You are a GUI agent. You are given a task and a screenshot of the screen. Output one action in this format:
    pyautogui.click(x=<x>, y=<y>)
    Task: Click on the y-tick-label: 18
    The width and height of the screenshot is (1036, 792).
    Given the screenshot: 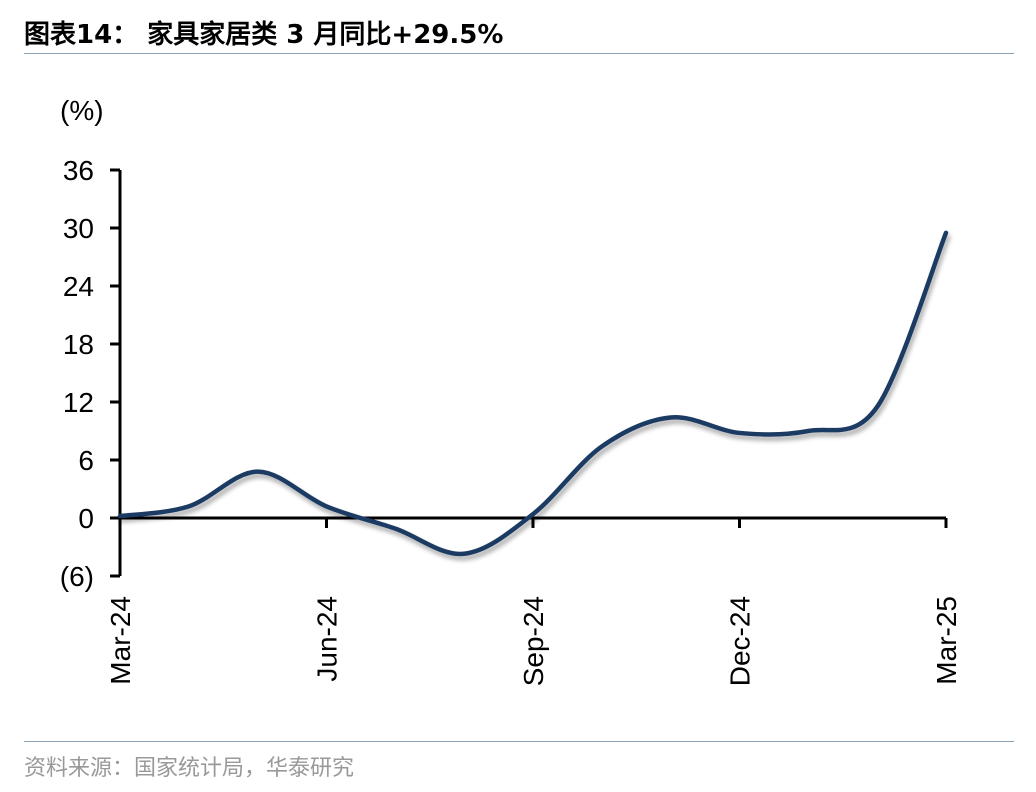 What is the action you would take?
    pyautogui.click(x=78, y=344)
    